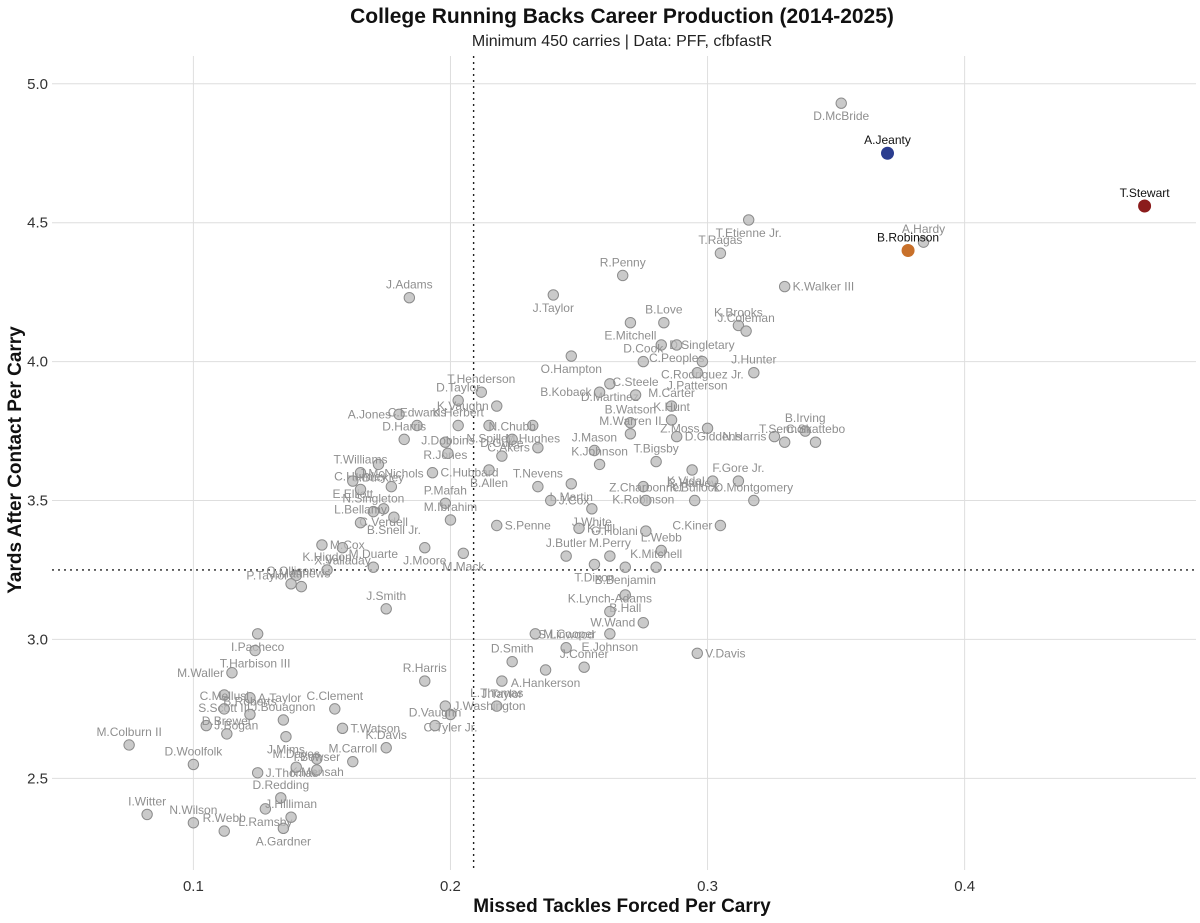 Image resolution: width=1200 pixels, height=923 pixels. I want to click on point-label: J.Hilliman, so click(291, 804).